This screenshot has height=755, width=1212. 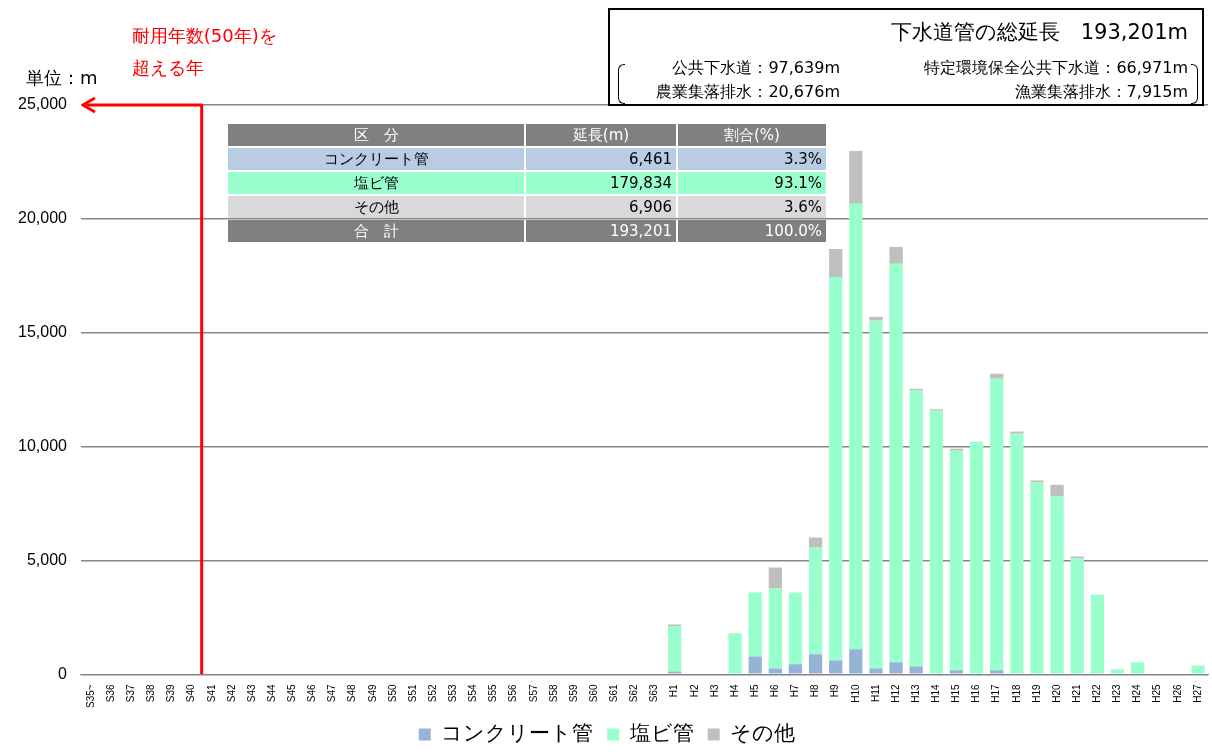 I want to click on x-tick-label: H25, so click(x=1157, y=693).